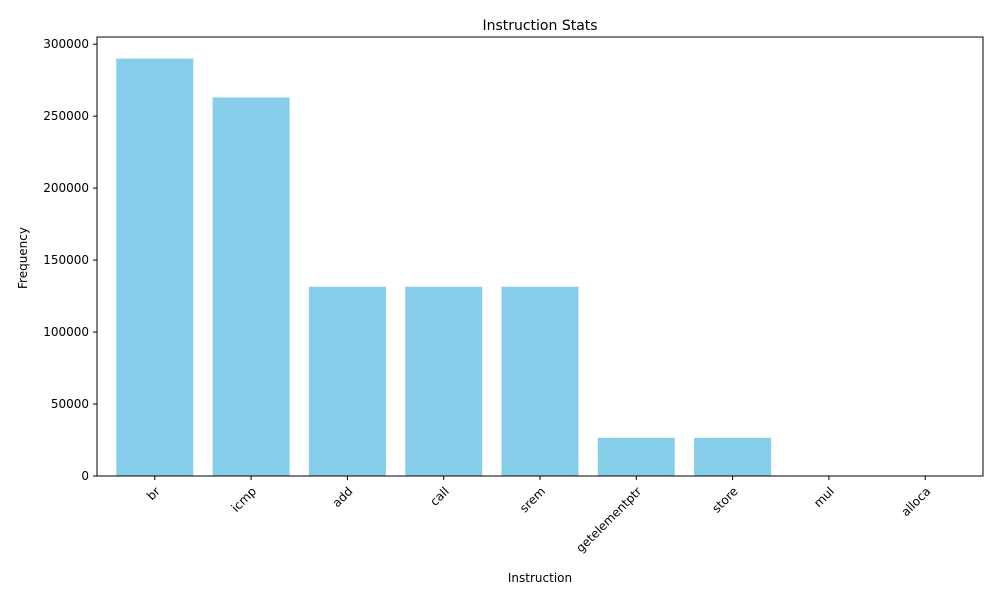  What do you see at coordinates (444, 381) in the screenshot?
I see `bar-call` at bounding box center [444, 381].